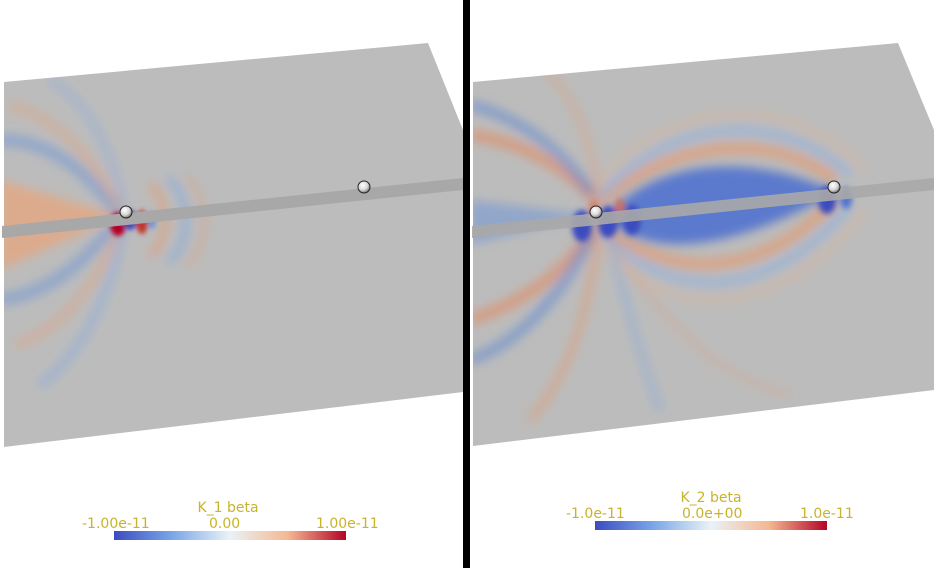  I want to click on colorbar-min-label: -1.0e-11, so click(595, 514).